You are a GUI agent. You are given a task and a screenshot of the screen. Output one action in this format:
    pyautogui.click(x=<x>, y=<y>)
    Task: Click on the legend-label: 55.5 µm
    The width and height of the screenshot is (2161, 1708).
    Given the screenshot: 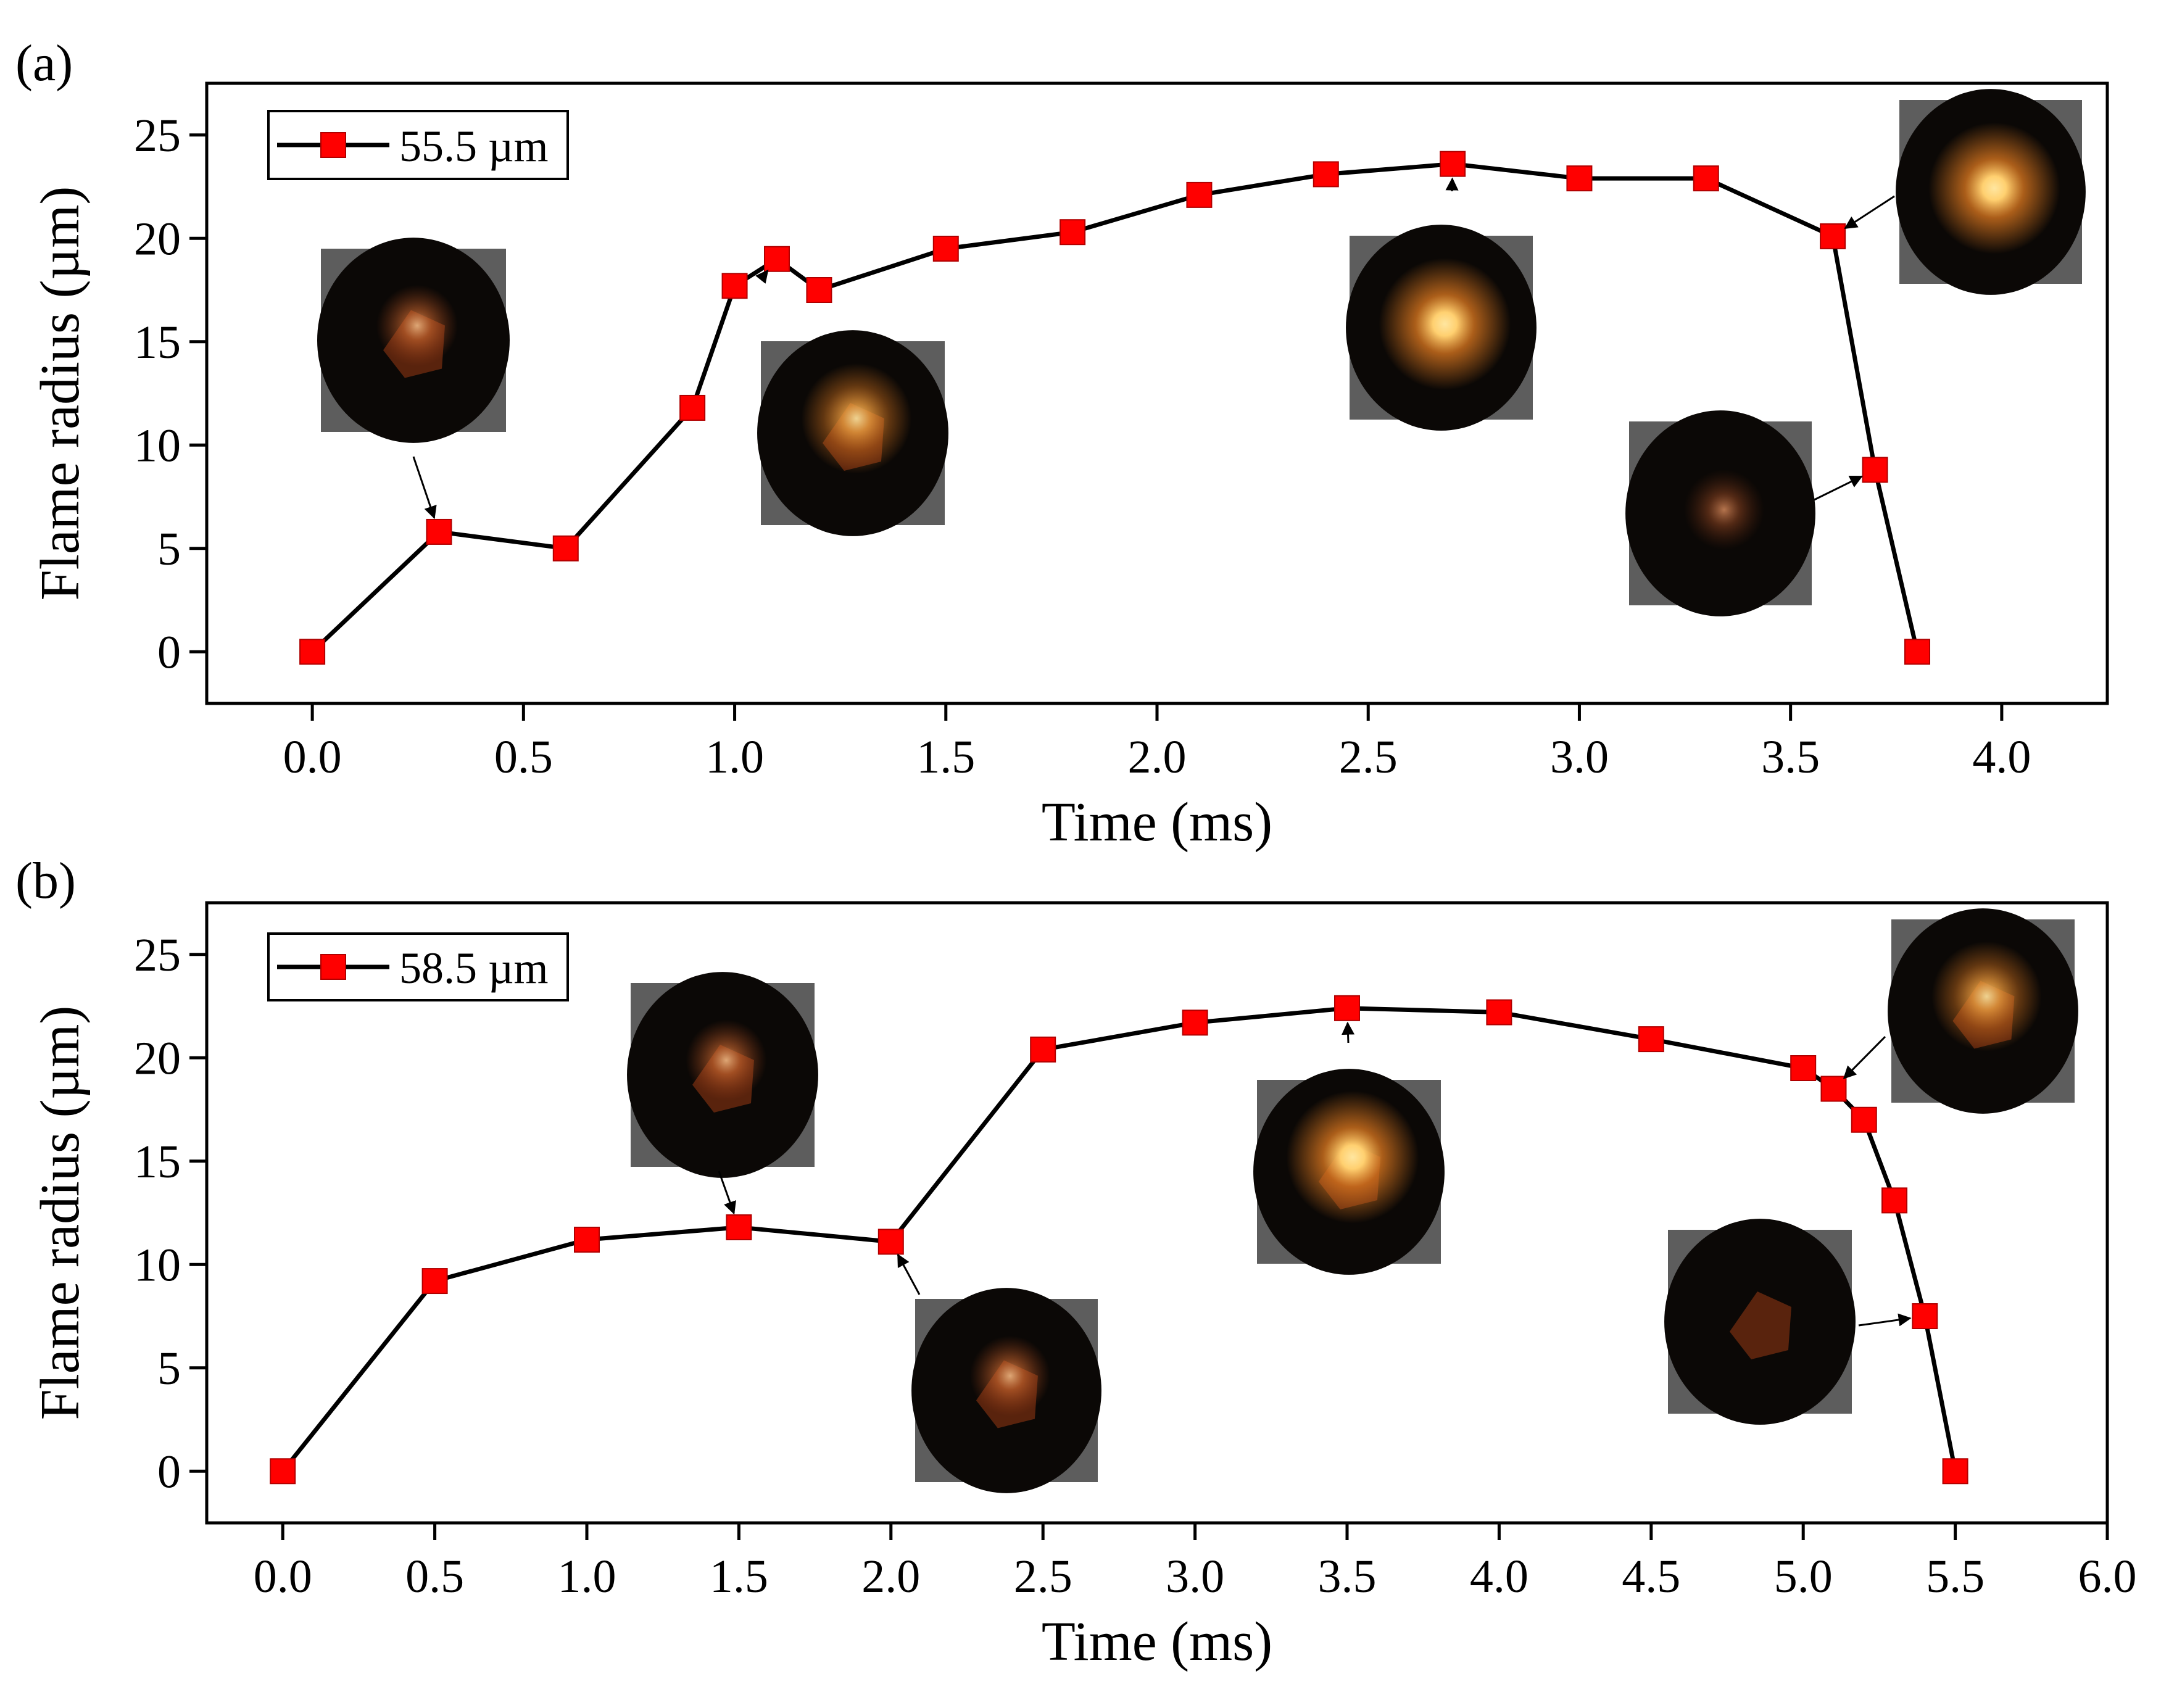 What is the action you would take?
    pyautogui.click(x=474, y=146)
    